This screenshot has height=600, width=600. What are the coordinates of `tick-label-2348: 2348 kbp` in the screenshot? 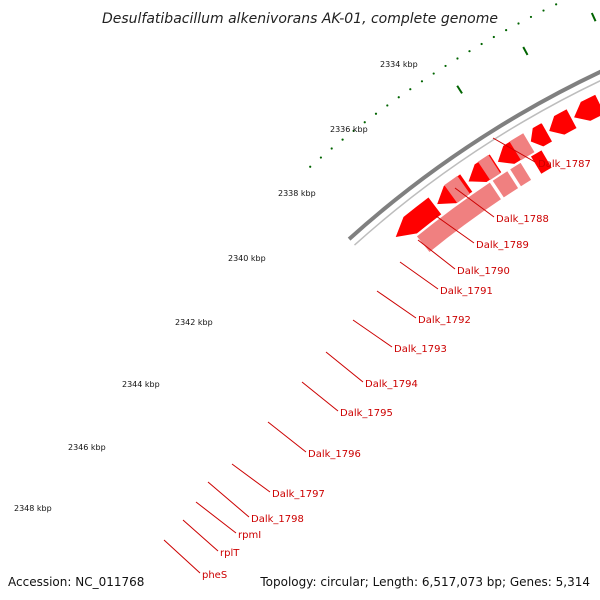 It's located at (33, 508).